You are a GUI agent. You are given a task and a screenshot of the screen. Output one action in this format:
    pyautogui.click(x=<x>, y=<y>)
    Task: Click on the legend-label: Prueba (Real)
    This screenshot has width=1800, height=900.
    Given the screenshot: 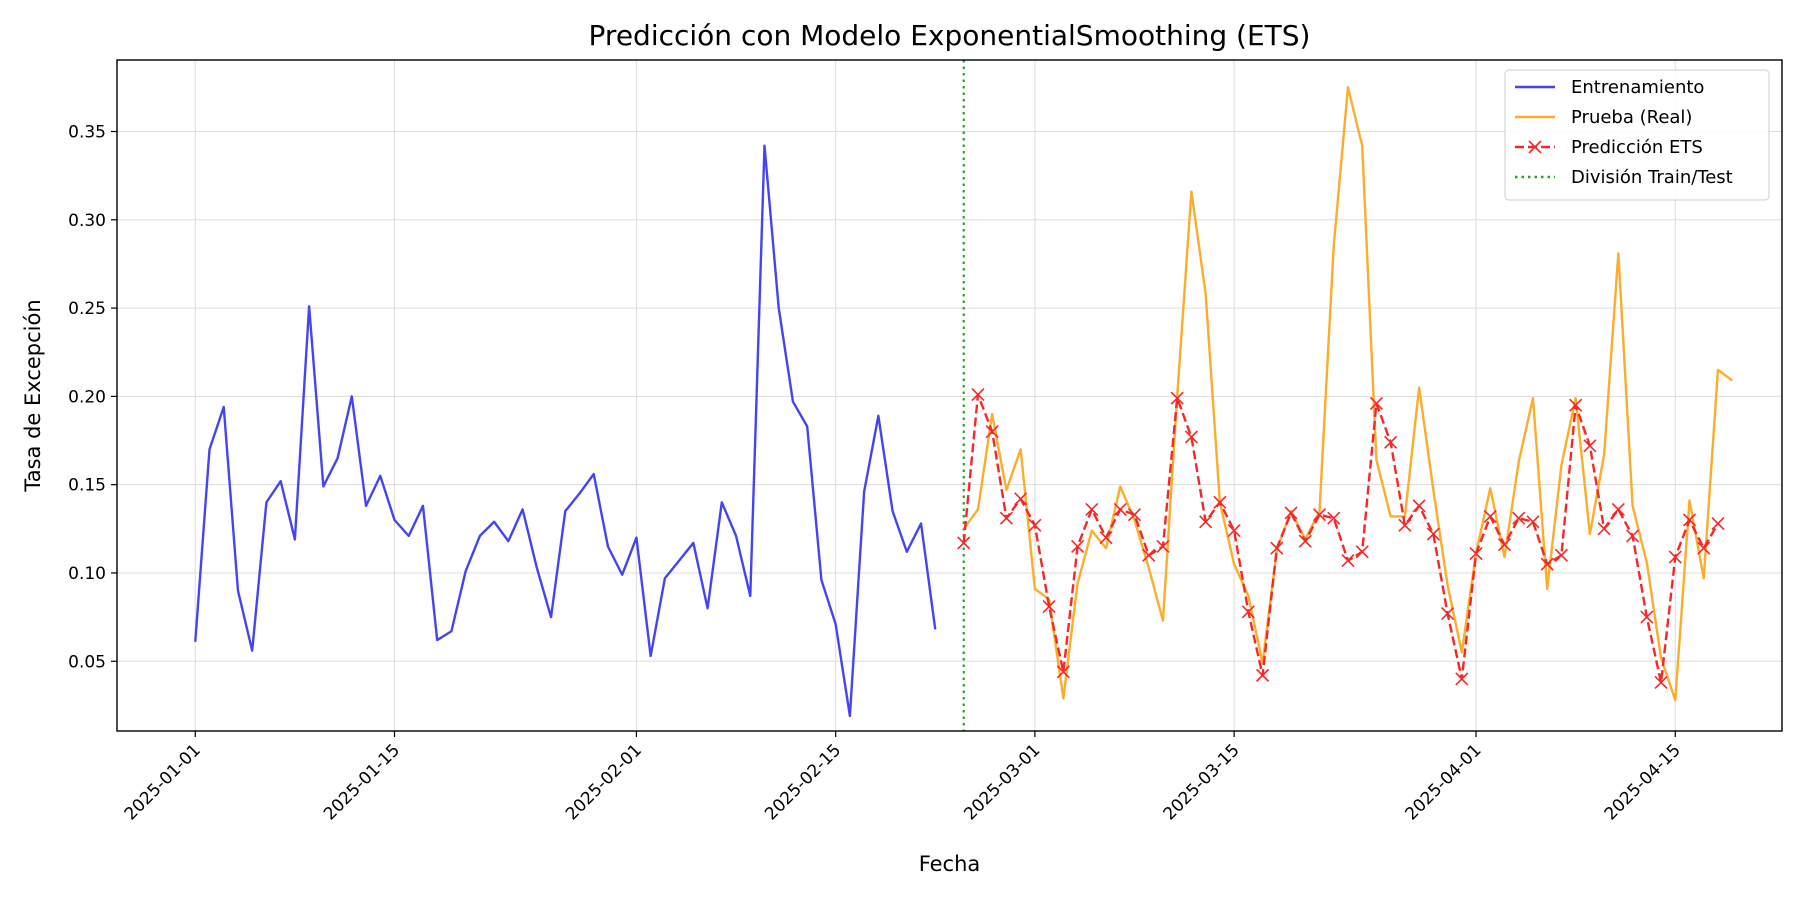 What is the action you would take?
    pyautogui.click(x=1631, y=117)
    